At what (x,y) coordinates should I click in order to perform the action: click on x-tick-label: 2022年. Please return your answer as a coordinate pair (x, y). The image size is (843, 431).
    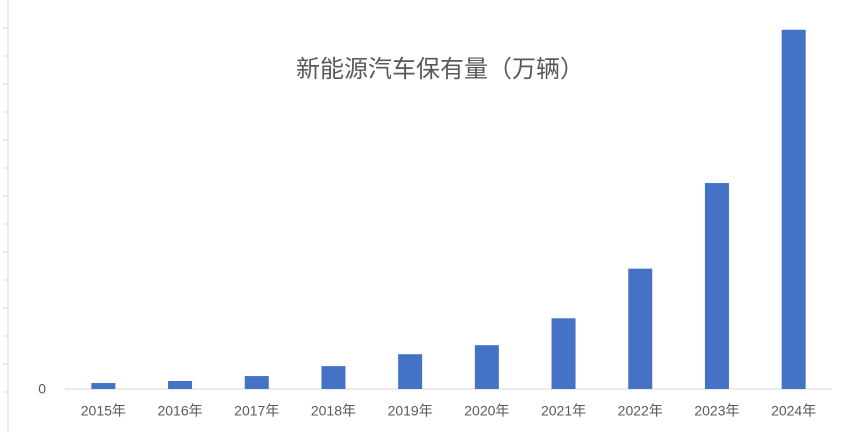
    Looking at the image, I should click on (640, 411).